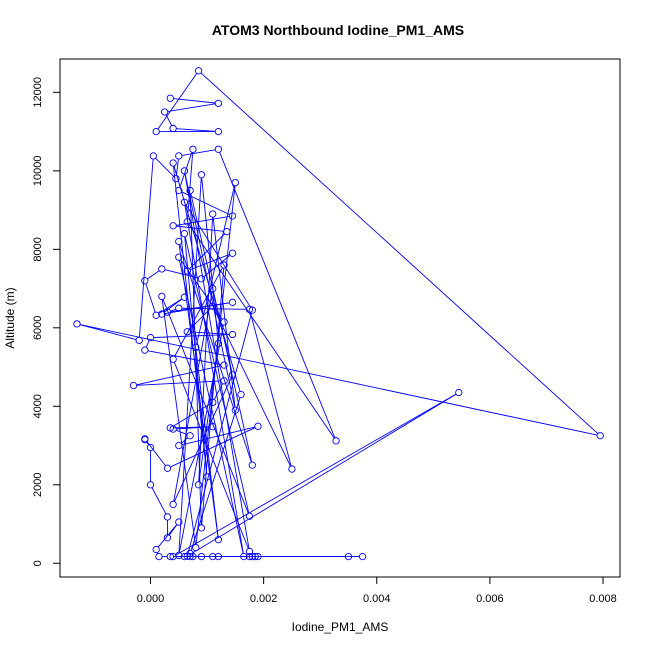 The image size is (650, 650). What do you see at coordinates (151, 599) in the screenshot?
I see `x-tick-label: 0.000` at bounding box center [151, 599].